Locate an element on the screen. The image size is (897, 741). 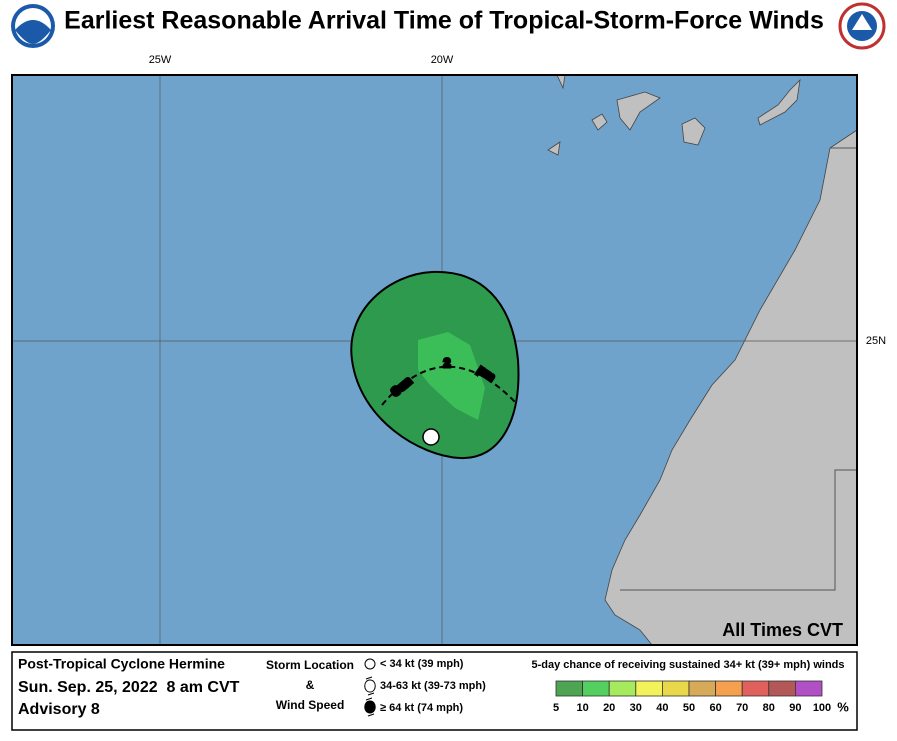
nws-logo is located at coordinates (862, 26).